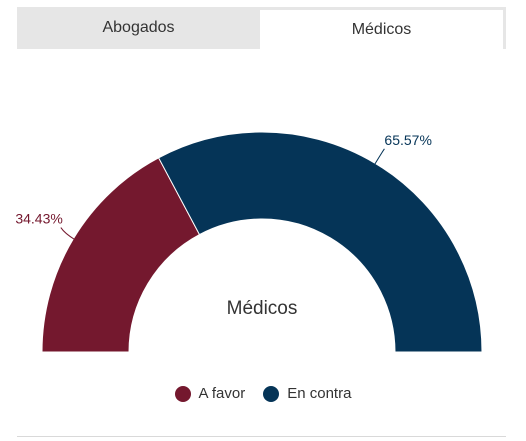 This screenshot has height=441, width=526. What do you see at coordinates (121, 255) in the screenshot?
I see `slice-a-favor` at bounding box center [121, 255].